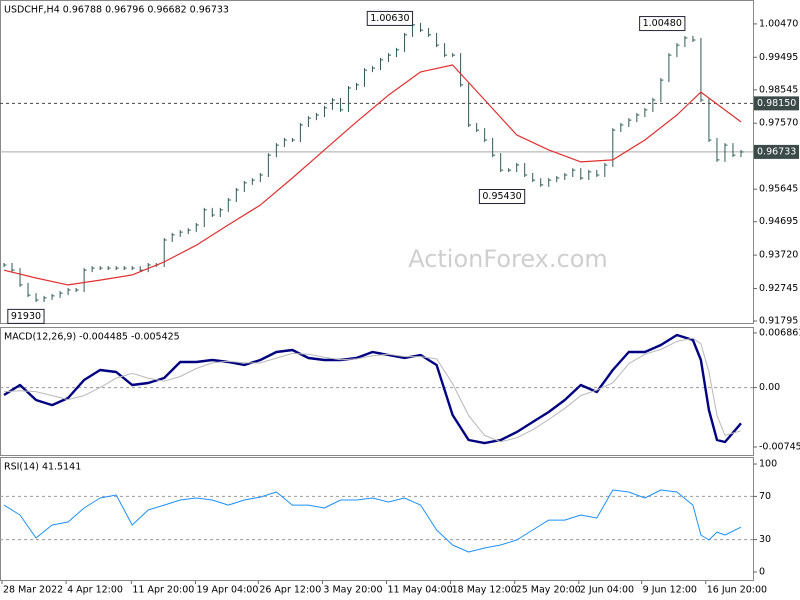  I want to click on y-tick-label: -0.007454, so click(779, 446).